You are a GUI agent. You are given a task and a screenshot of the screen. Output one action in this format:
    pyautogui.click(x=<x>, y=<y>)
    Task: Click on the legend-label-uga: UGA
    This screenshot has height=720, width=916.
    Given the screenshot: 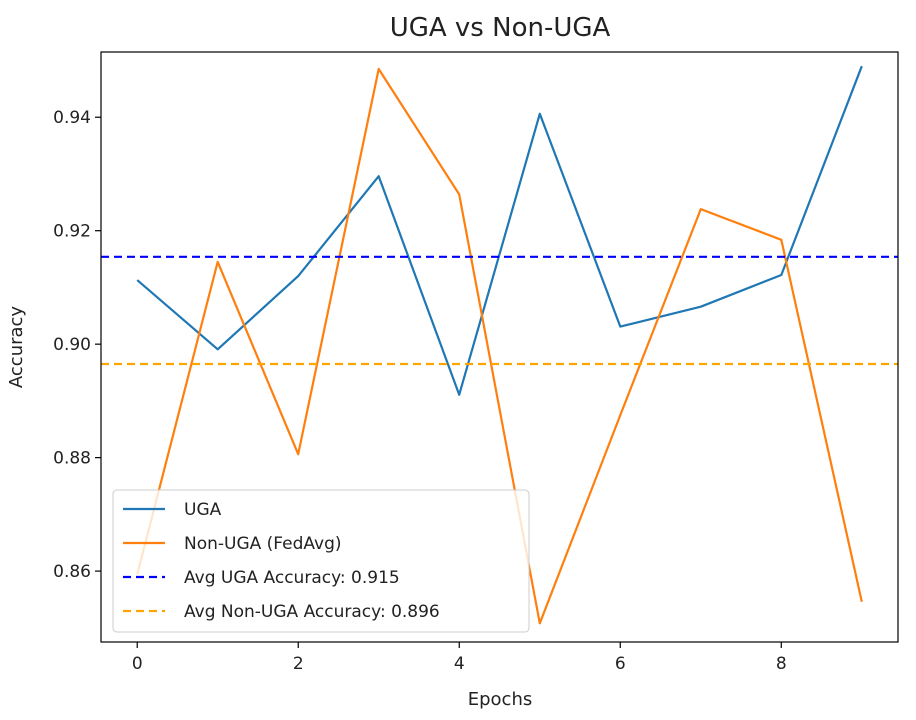 What is the action you would take?
    pyautogui.click(x=203, y=510)
    